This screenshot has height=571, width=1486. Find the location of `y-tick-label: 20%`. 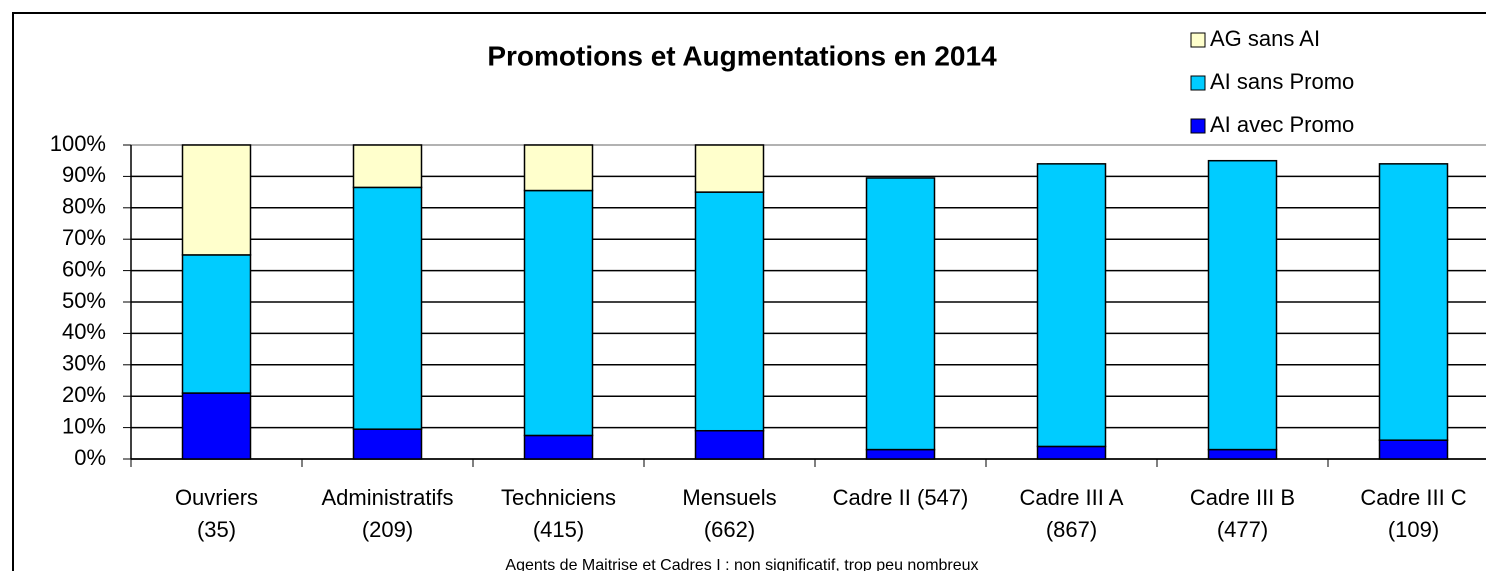

y-tick-label: 20% is located at coordinates (84, 394).